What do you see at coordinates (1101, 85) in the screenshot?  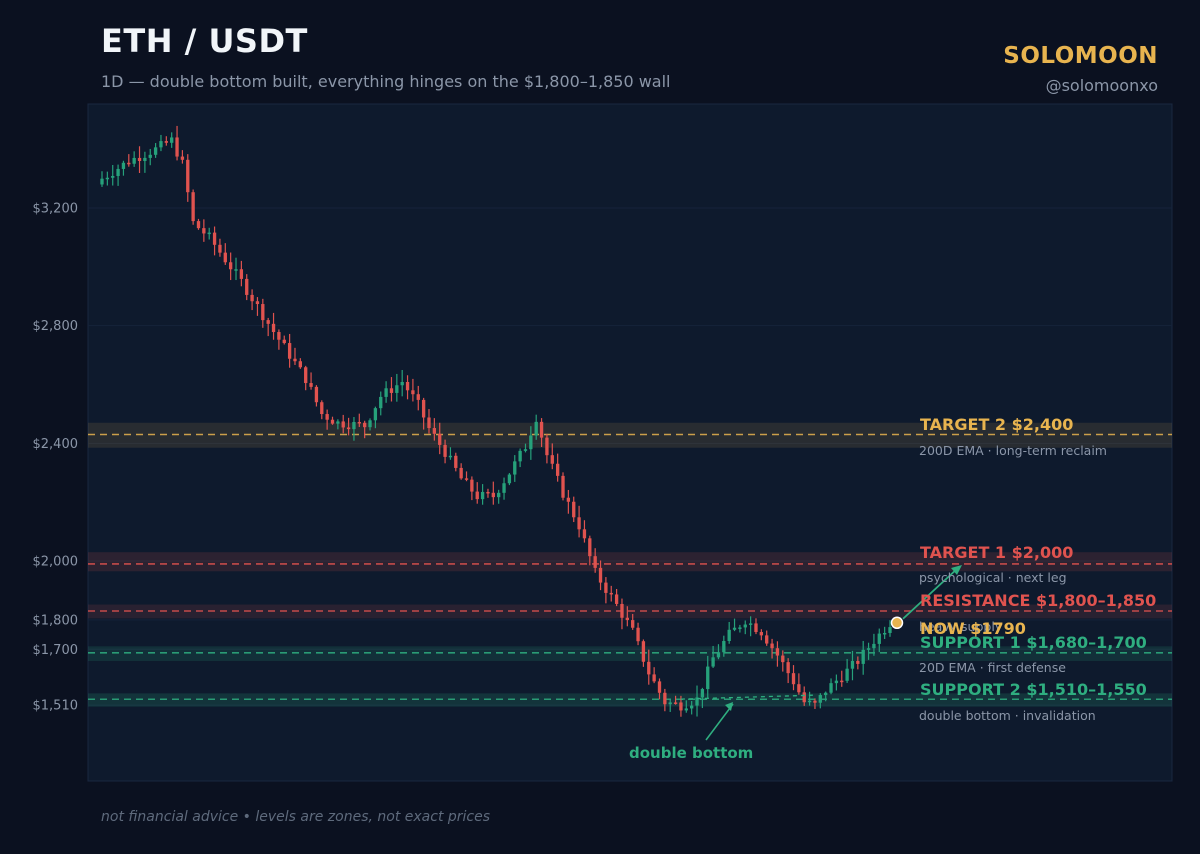 I see `brand-handle: @solomoonxo` at bounding box center [1101, 85].